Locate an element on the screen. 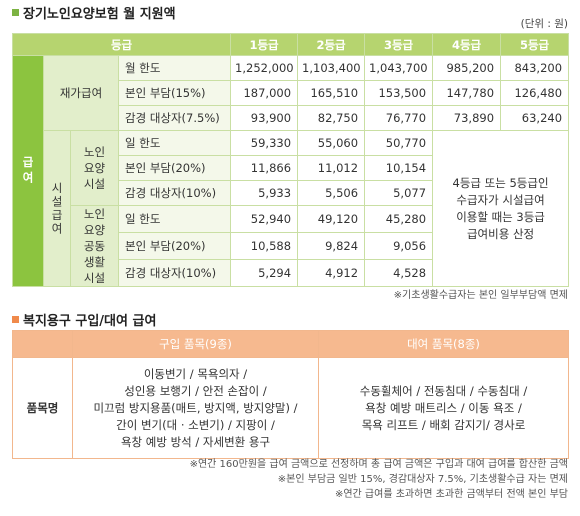 The height and width of the screenshot is (516, 580). text-line: 욕창 예방 방석 / 자세변환 용구 is located at coordinates (195, 441).